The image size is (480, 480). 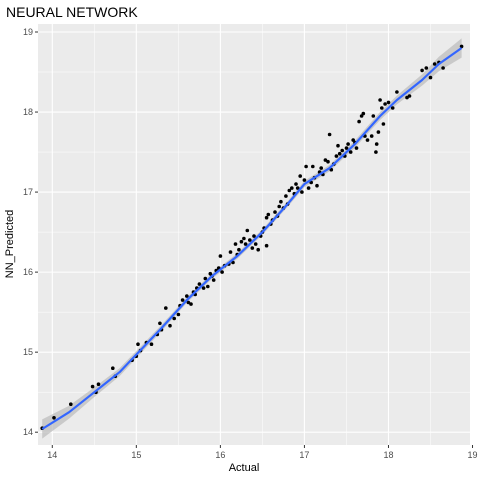 I want to click on y-tick-label: 14, so click(x=28, y=432).